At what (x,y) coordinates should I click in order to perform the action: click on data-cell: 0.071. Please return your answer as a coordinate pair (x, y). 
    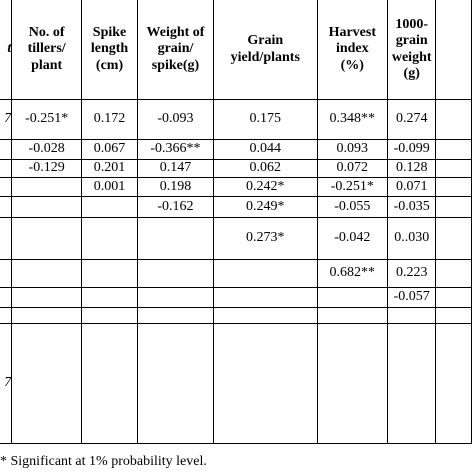
    Looking at the image, I should click on (411, 187).